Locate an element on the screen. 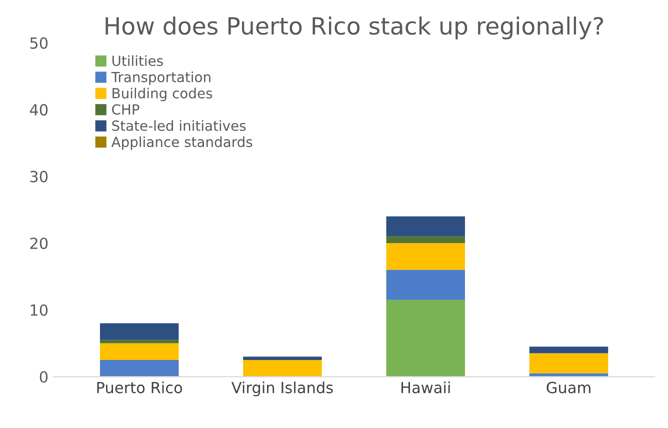 Image resolution: width=668 pixels, height=428 pixels. legend-label: Utilities is located at coordinates (137, 60).